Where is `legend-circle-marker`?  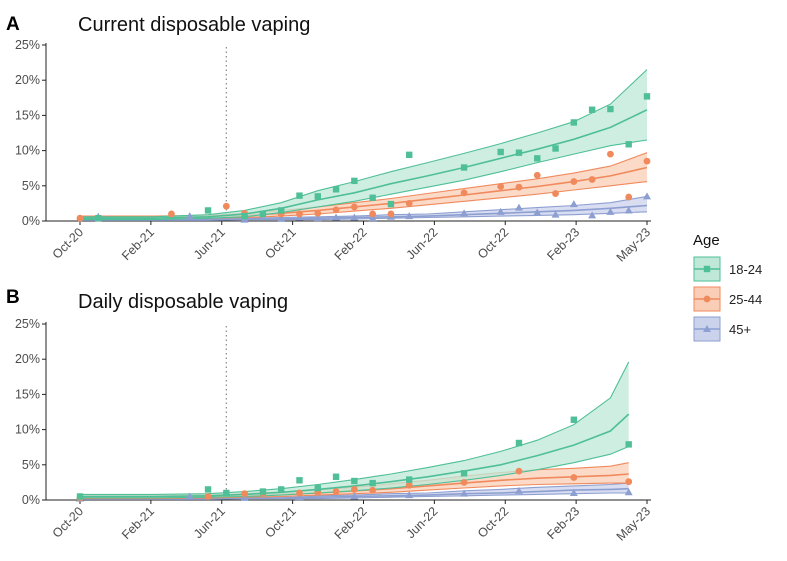
legend-circle-marker is located at coordinates (707, 299).